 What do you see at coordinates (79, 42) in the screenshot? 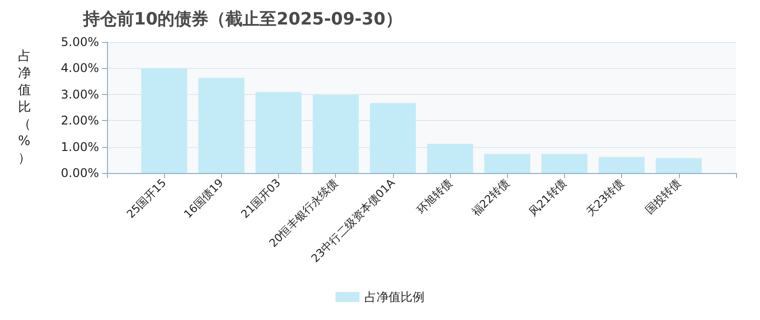
I see `y-tick-label: 5.00%` at bounding box center [79, 42].